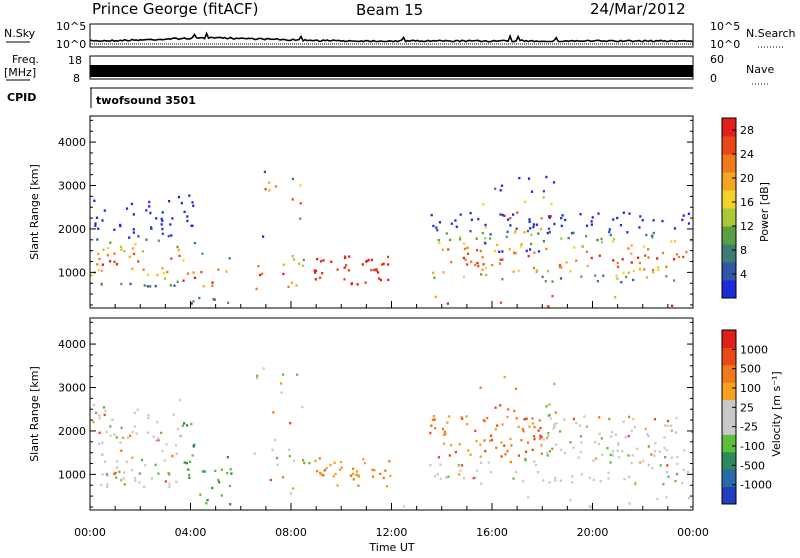 The width and height of the screenshot is (800, 558). I want to click on colorbar-tick-label: 8, so click(743, 250).